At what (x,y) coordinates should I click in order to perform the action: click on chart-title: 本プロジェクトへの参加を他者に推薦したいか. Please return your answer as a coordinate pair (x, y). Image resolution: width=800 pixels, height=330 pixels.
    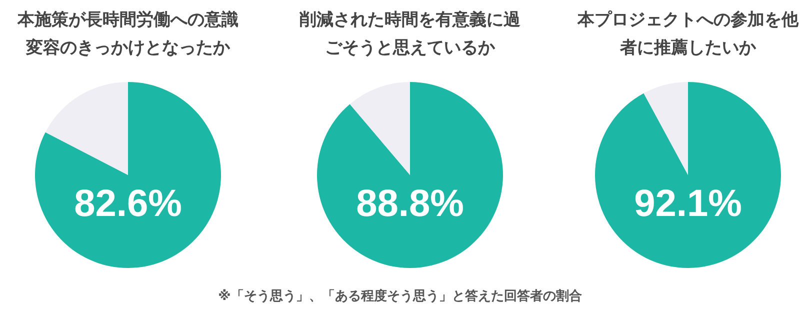
    Looking at the image, I should click on (688, 34).